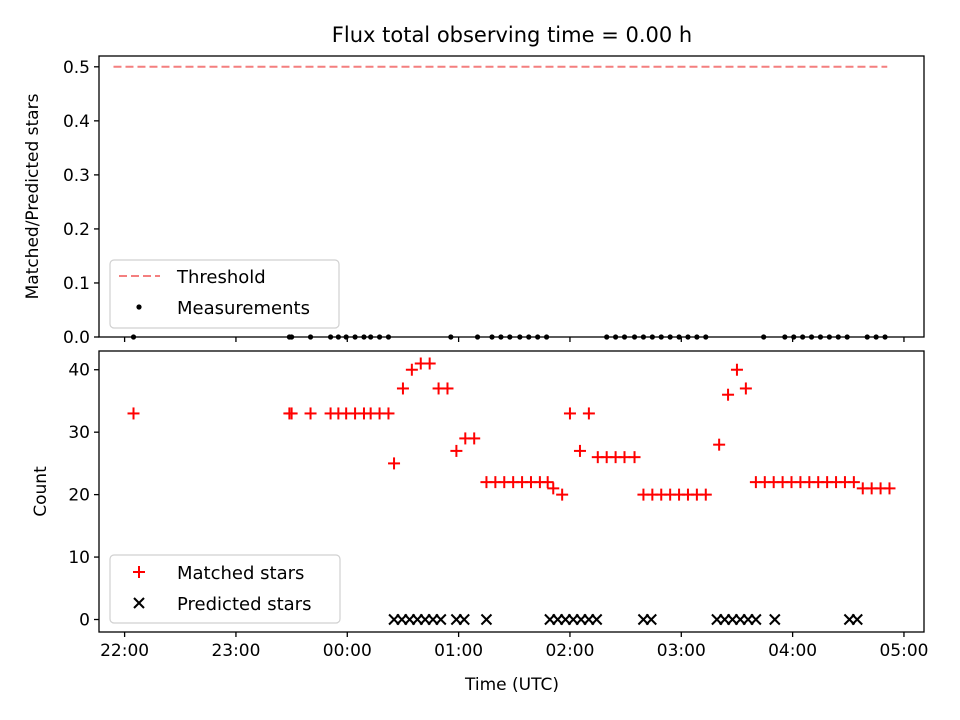  What do you see at coordinates (84, 621) in the screenshot?
I see `bottom-y-tick-label: 0` at bounding box center [84, 621].